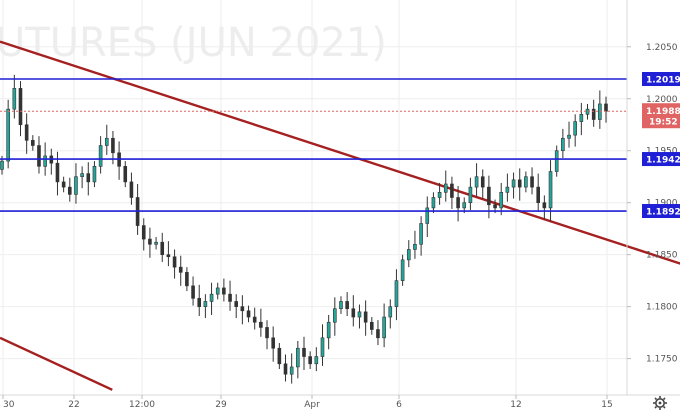  What do you see at coordinates (515, 405) in the screenshot?
I see `x-tick-label: 12` at bounding box center [515, 405].